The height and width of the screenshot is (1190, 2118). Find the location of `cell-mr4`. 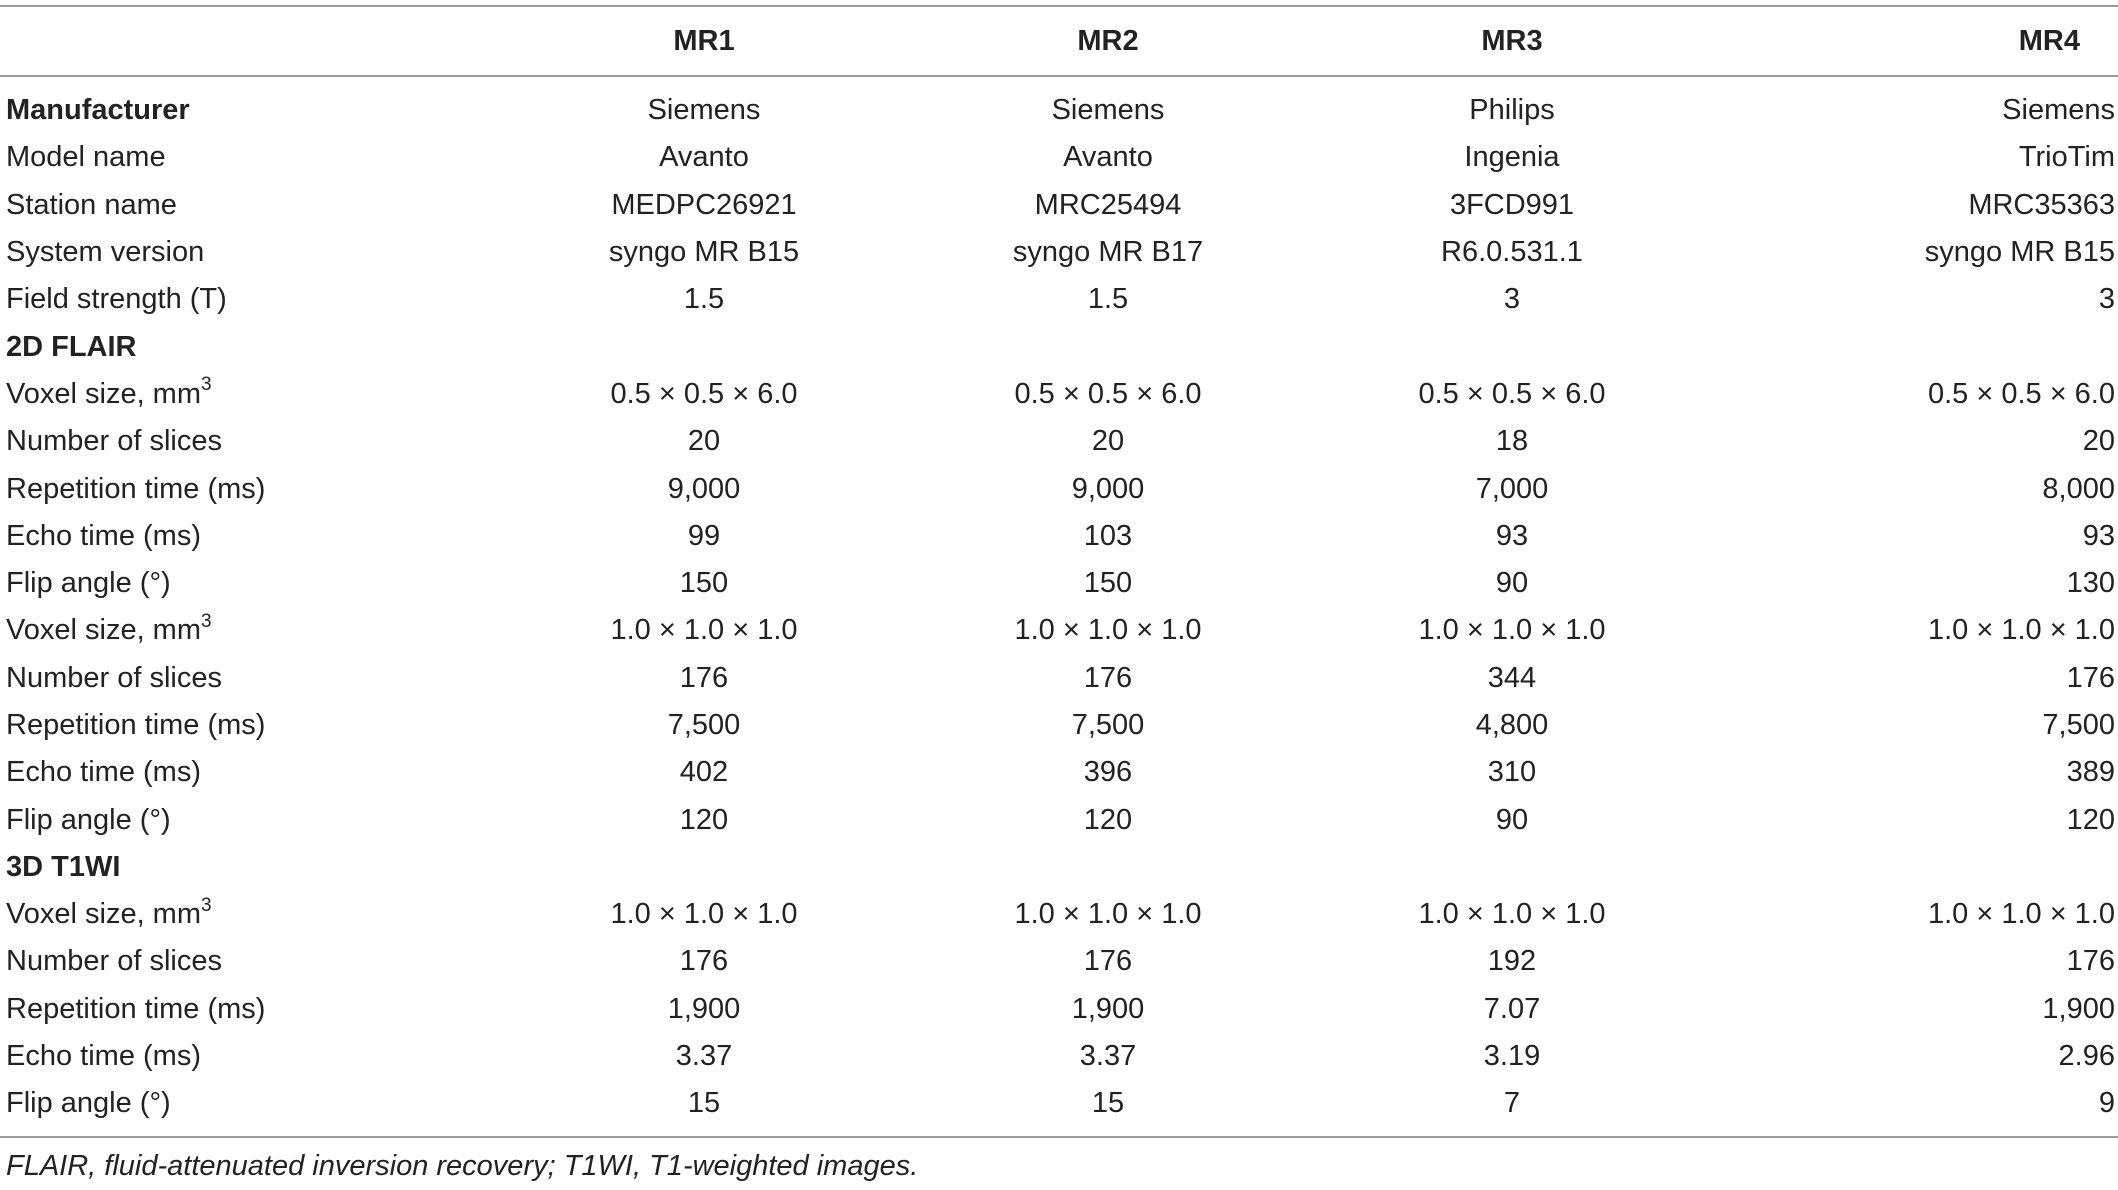

cell-mr4 is located at coordinates (1916, 867).